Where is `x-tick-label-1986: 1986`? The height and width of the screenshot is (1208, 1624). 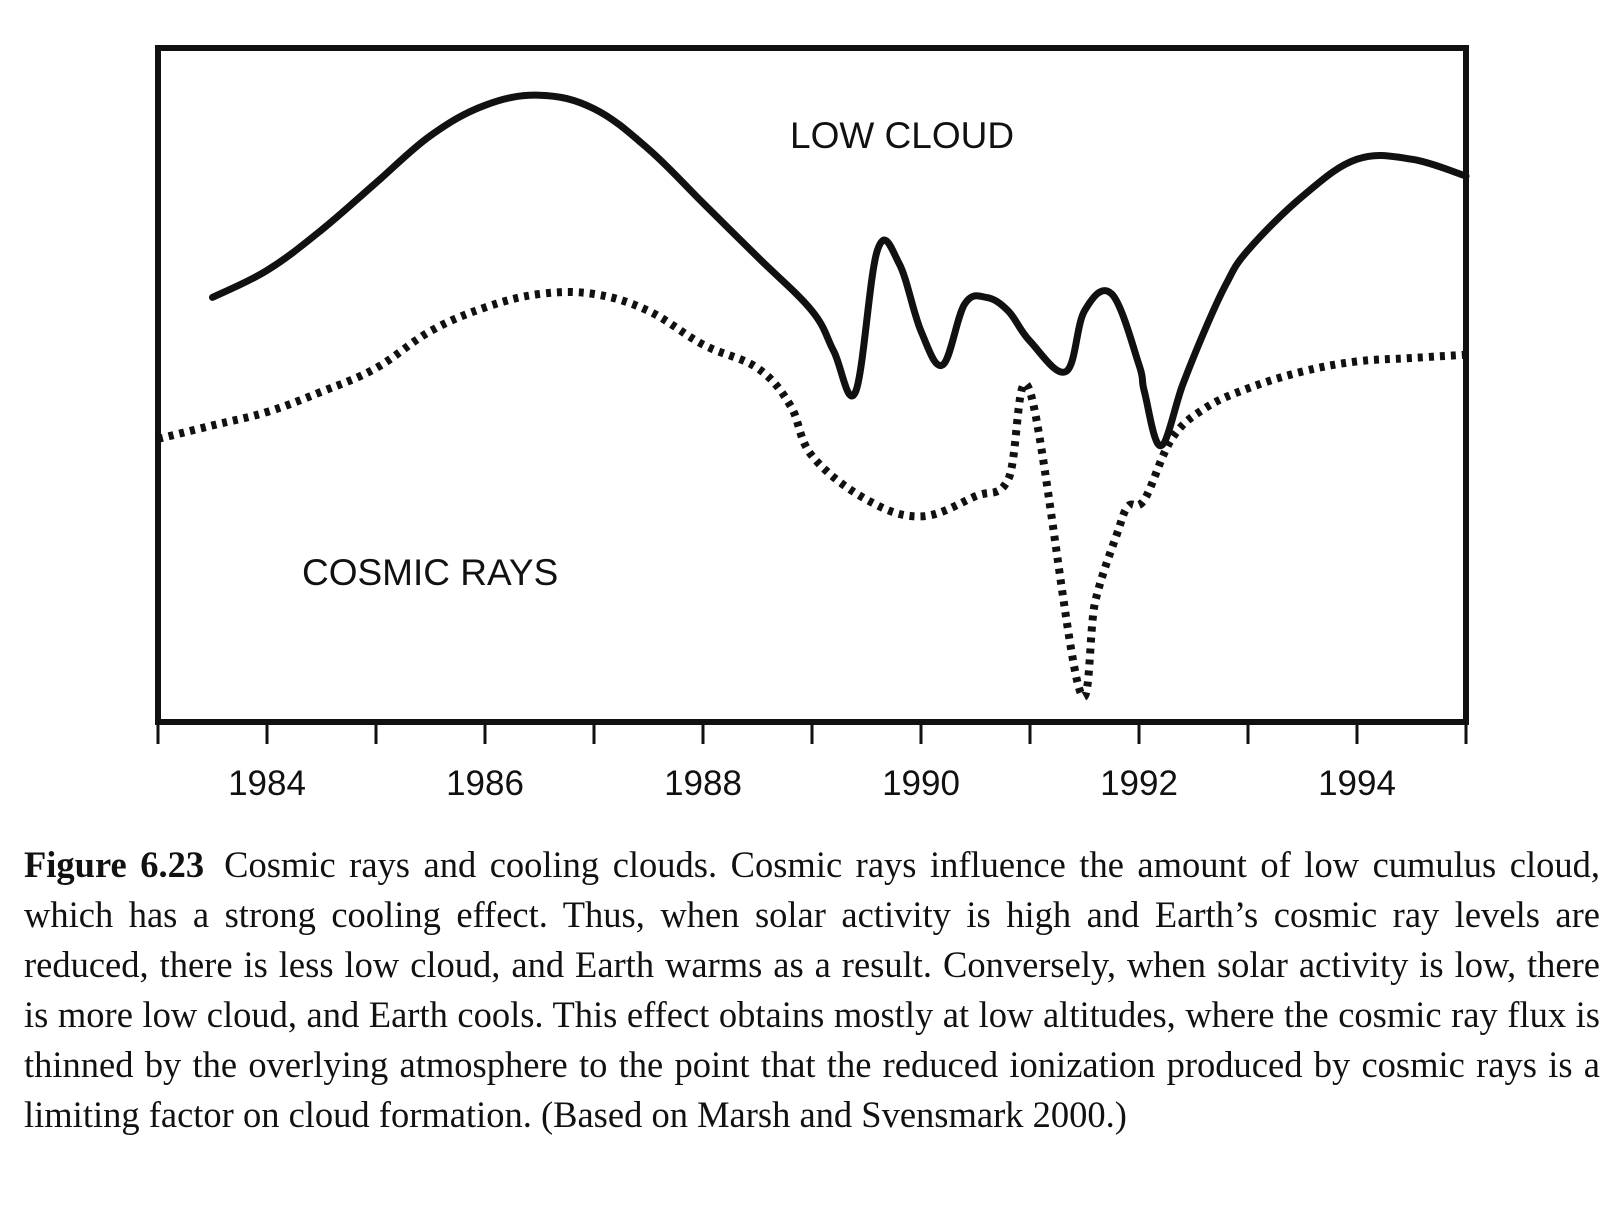
x-tick-label-1986: 1986 is located at coordinates (485, 783).